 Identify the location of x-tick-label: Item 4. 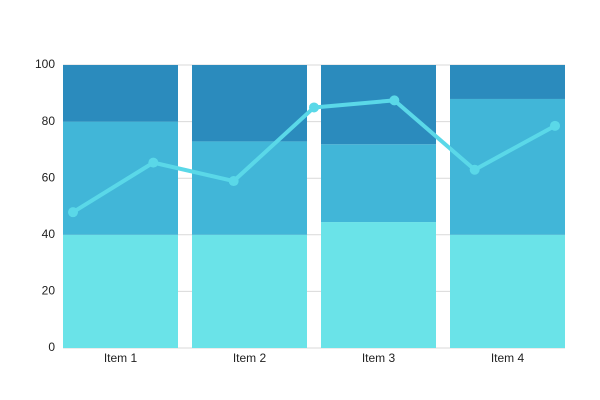
(508, 358).